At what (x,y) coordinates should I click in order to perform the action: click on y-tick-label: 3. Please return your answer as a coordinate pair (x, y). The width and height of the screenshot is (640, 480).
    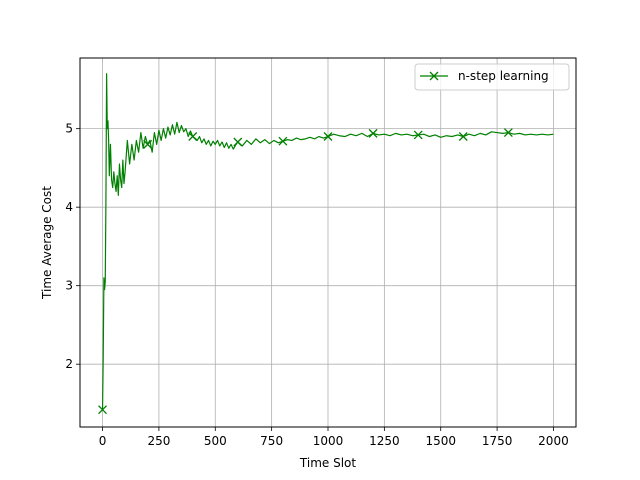
    Looking at the image, I should click on (69, 286).